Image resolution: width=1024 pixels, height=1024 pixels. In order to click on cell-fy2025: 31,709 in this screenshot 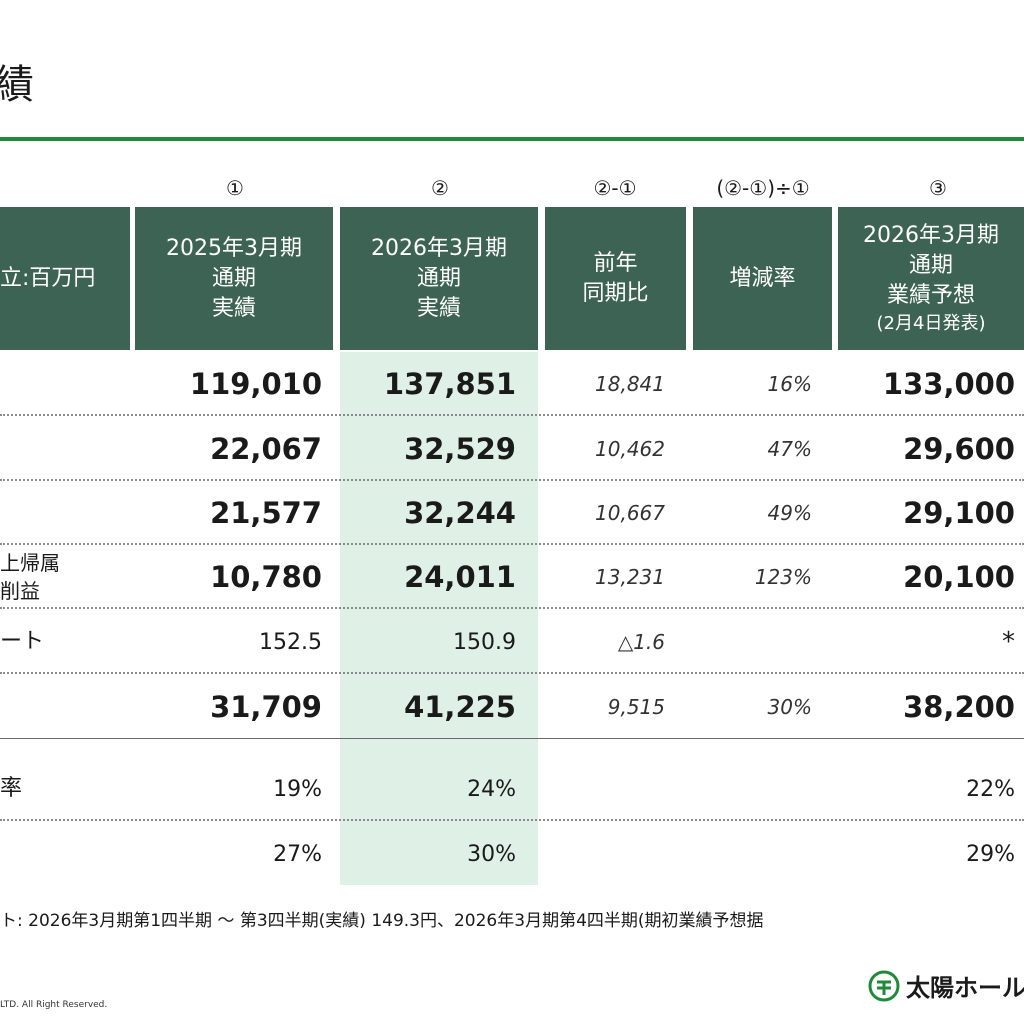, I will do `click(266, 707)`.